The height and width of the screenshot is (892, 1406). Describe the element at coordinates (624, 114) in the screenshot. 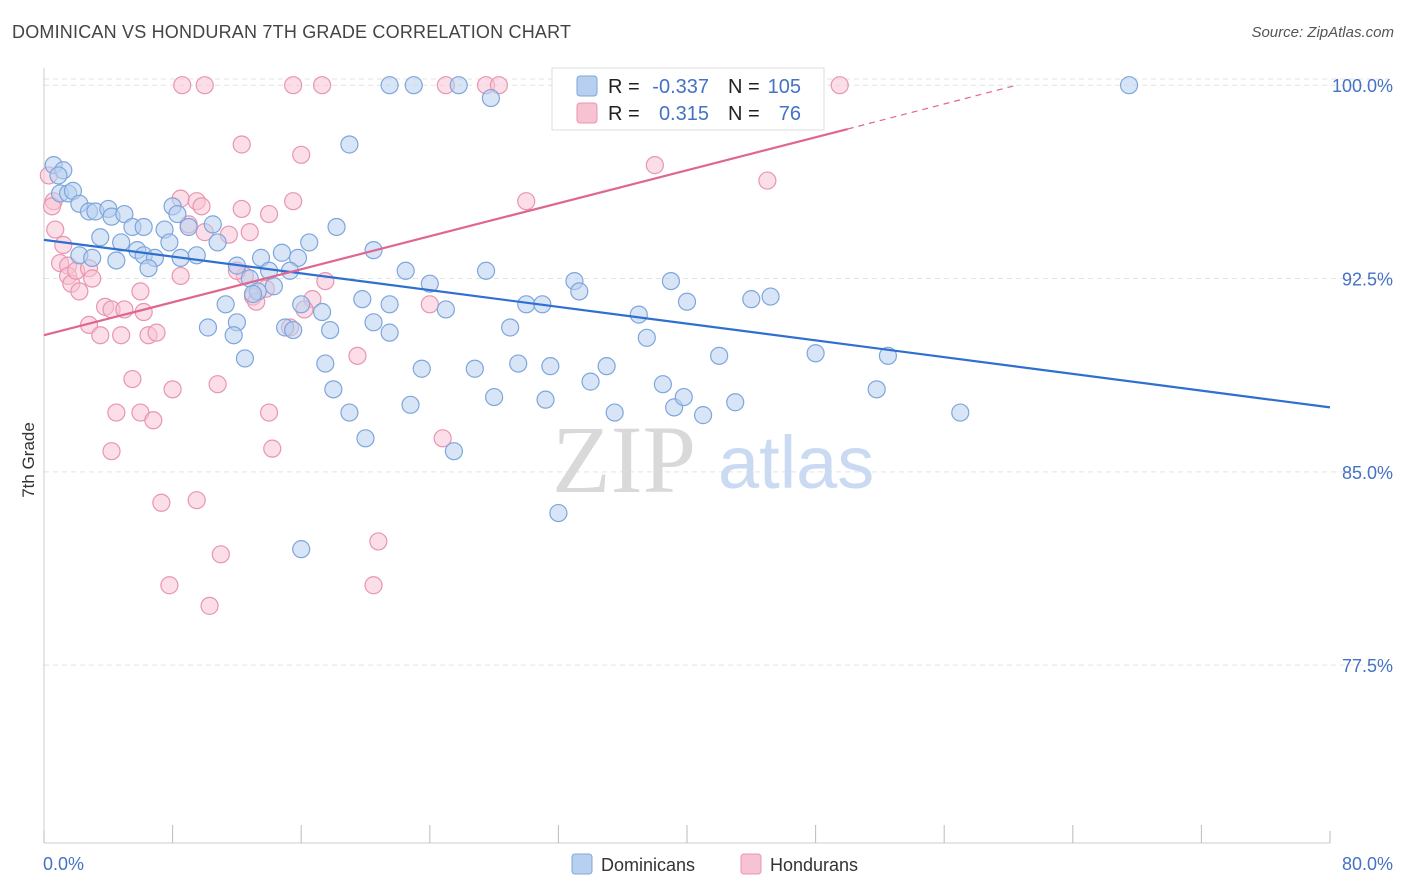

I see `honduran-r-label: R =` at that location.